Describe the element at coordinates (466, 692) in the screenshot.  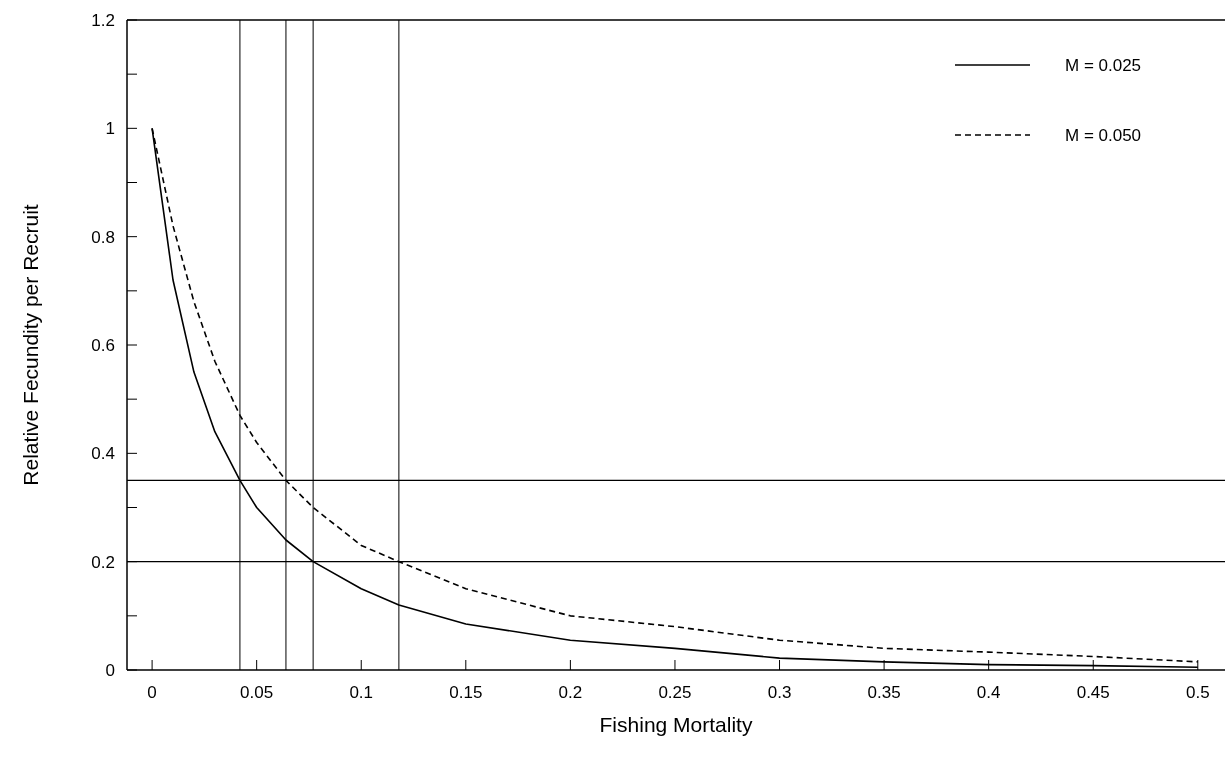
I see `x-tick-label: 0.15` at that location.